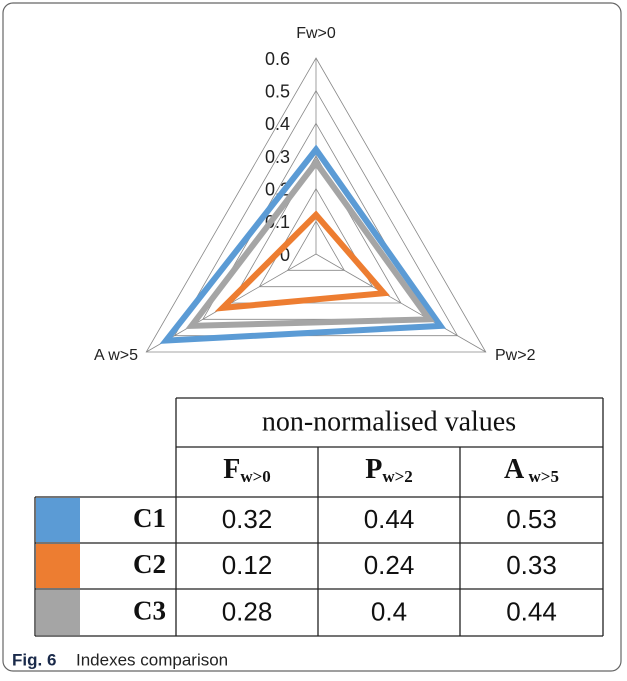 The image size is (627, 681). I want to click on legend-label: C1, so click(149, 518).